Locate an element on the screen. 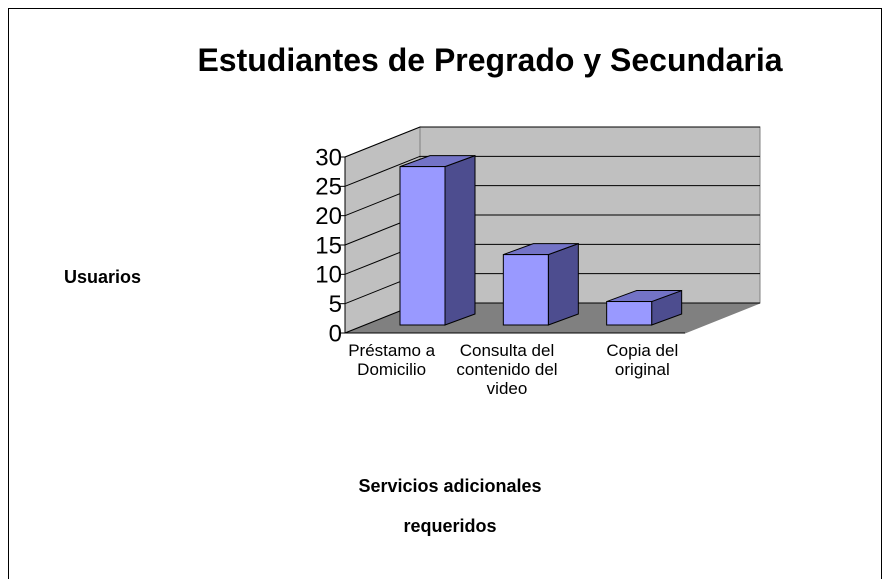  y-axis-label: Usuarios is located at coordinates (103, 277).